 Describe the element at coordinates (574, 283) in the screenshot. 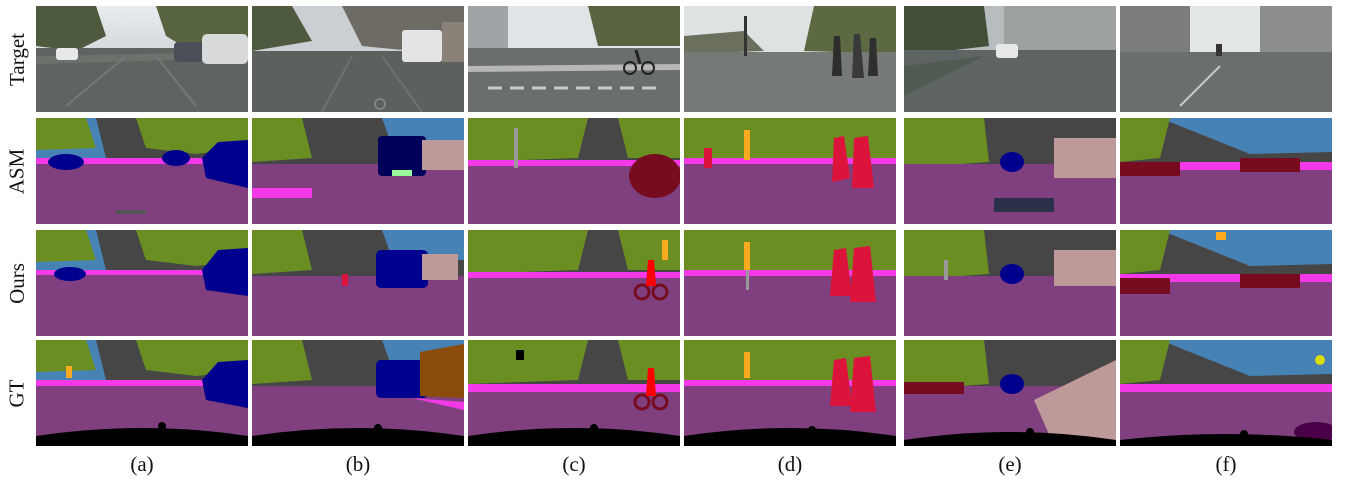

I see `ours-map-c` at that location.